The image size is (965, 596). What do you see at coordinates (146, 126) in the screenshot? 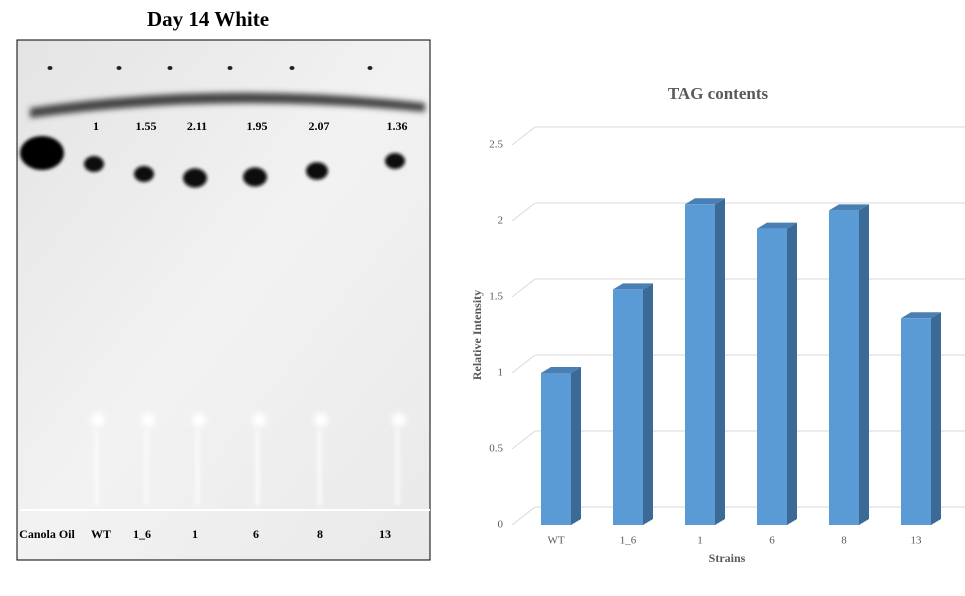
I see `intensity-label: 1.55` at bounding box center [146, 126].